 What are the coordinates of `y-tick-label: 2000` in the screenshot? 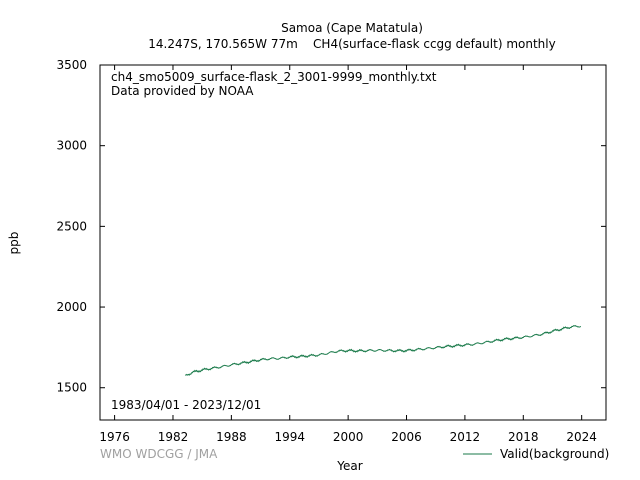 It's located at (71, 307).